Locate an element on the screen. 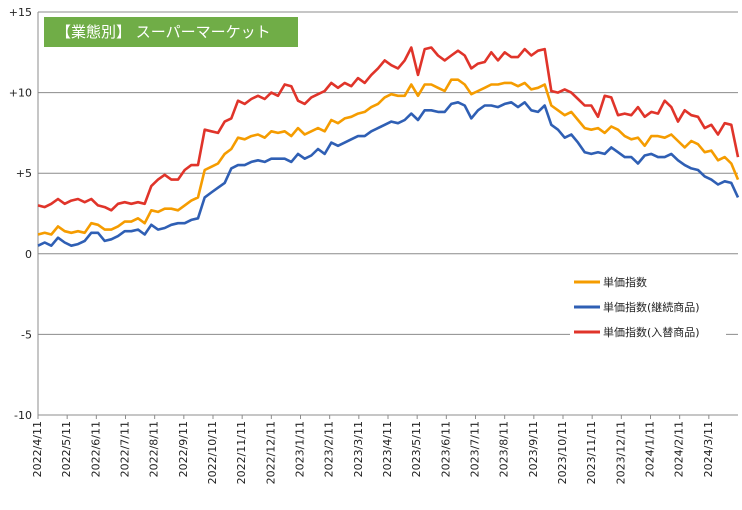 The image size is (742, 510). x-tick-label: 2023/3/11 is located at coordinates (358, 449).